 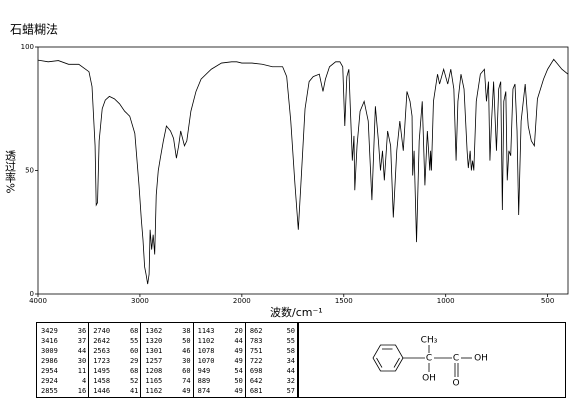 What do you see at coordinates (134, 351) in the screenshot?
I see `peak-transmittance: 60` at bounding box center [134, 351].